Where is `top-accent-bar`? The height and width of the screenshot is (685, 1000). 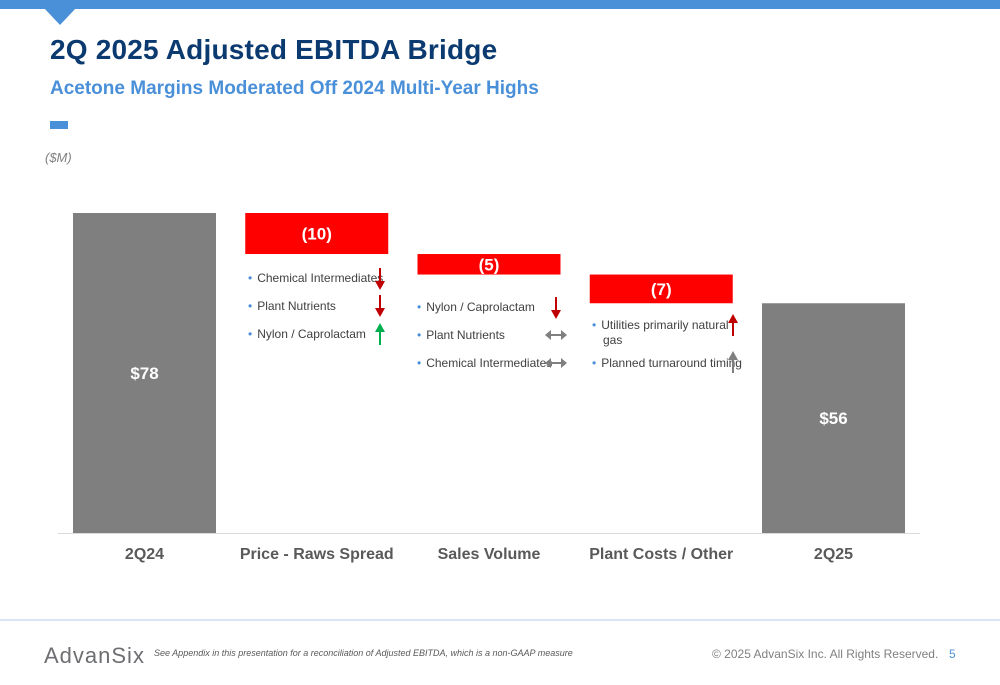 top-accent-bar is located at coordinates (500, 4).